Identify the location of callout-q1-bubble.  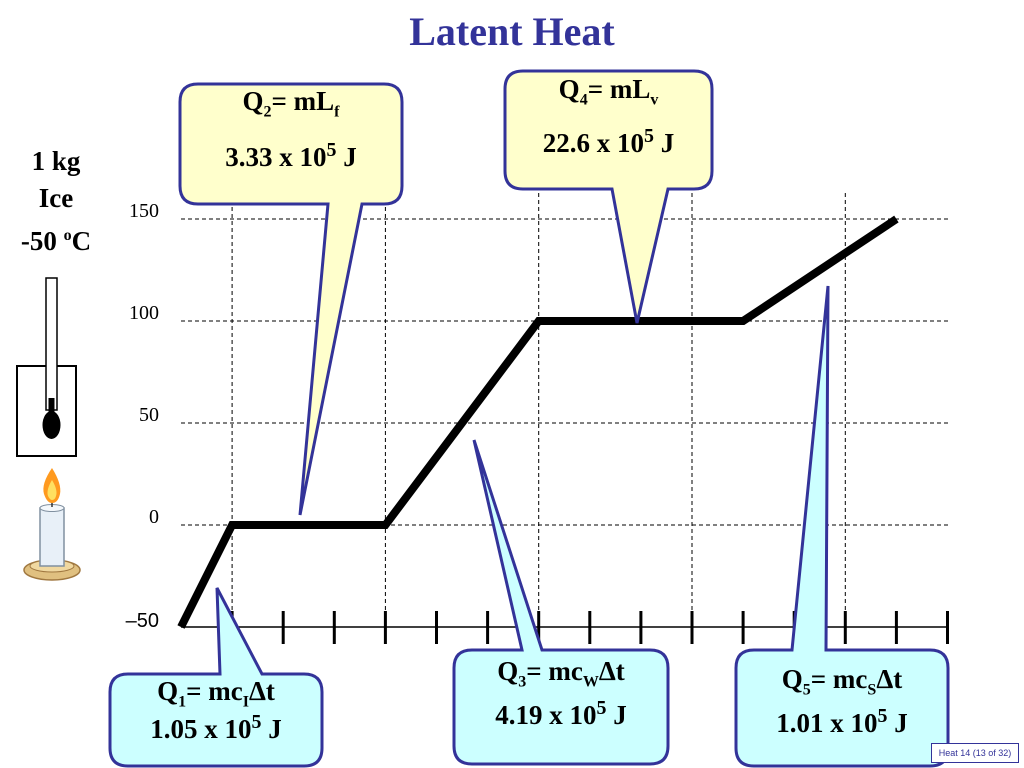
(216, 677).